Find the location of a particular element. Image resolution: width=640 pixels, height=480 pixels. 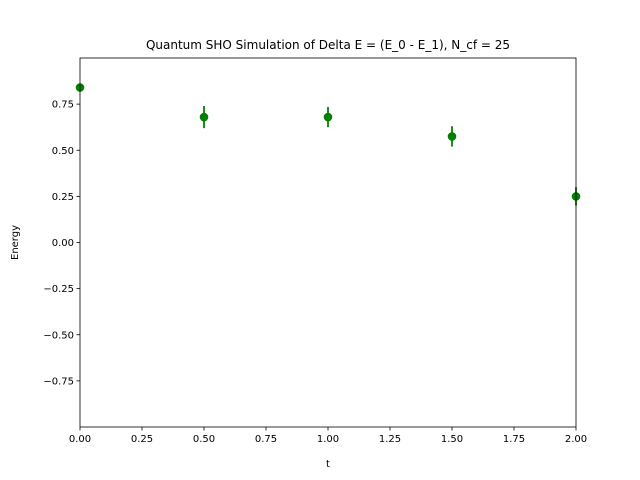

y-tick-label: 0.75 is located at coordinates (63, 105).